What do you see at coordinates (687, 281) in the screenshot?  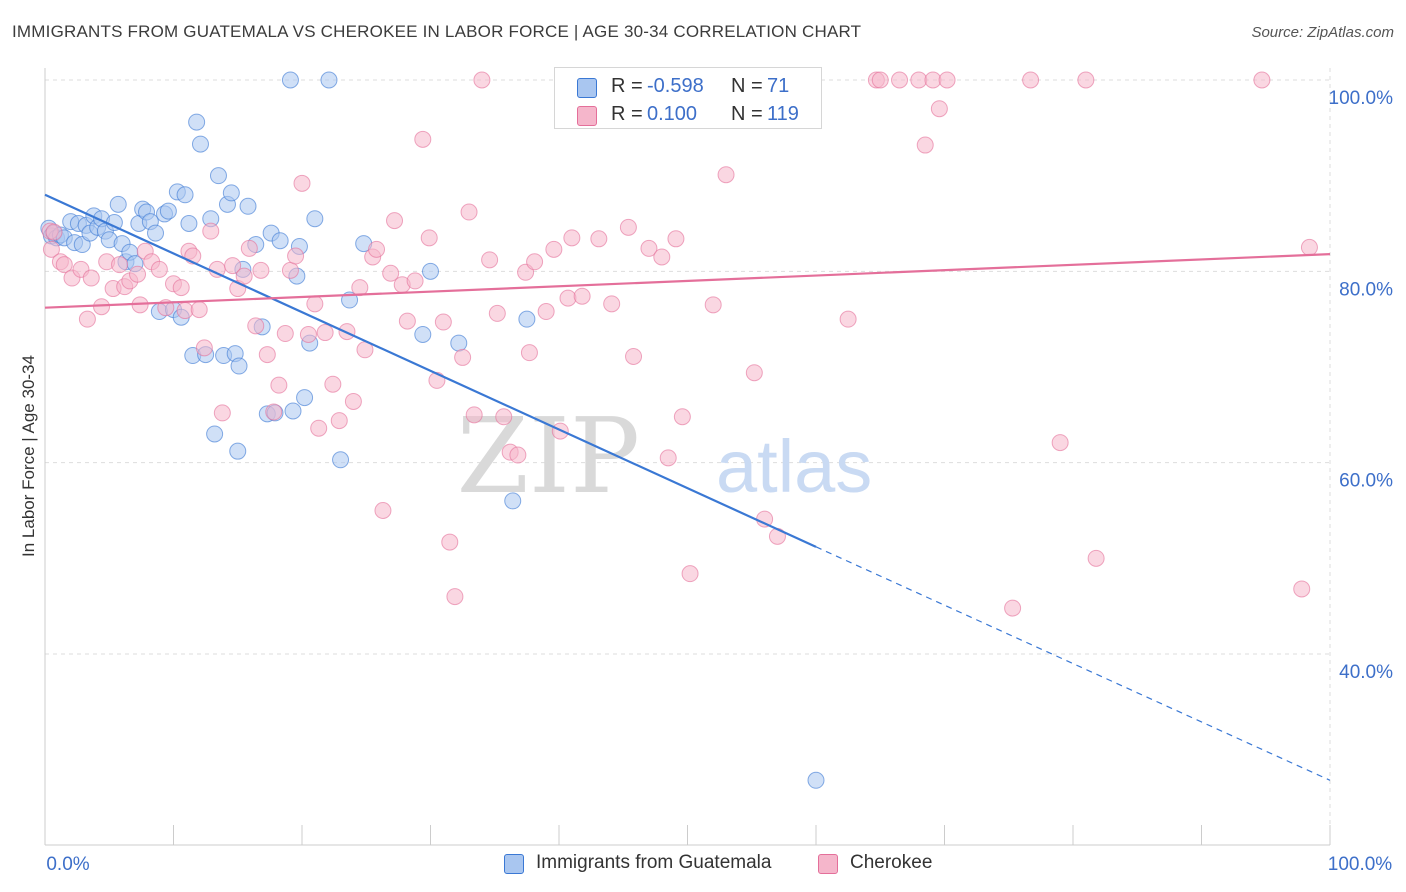 I see `trend-line-cherokee` at bounding box center [687, 281].